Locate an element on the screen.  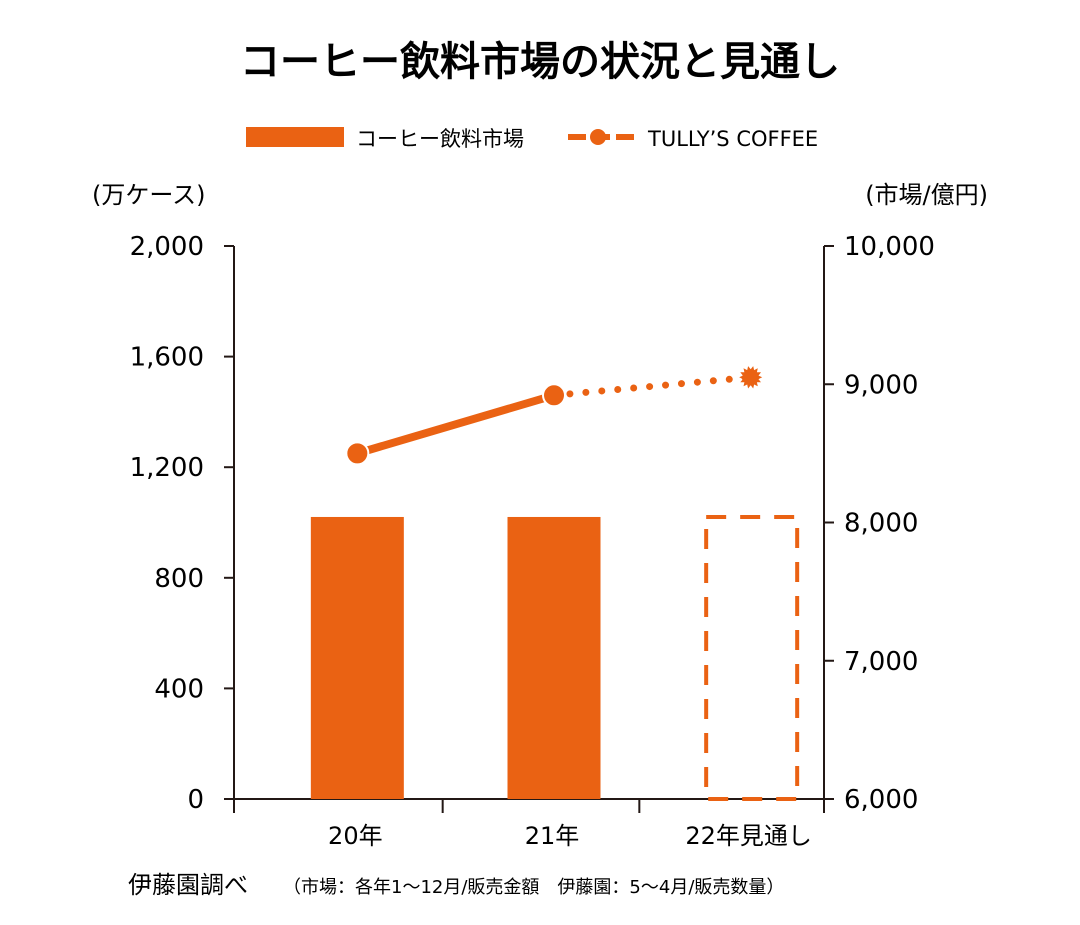
right-tick-label: 10,000 is located at coordinates (889, 247).